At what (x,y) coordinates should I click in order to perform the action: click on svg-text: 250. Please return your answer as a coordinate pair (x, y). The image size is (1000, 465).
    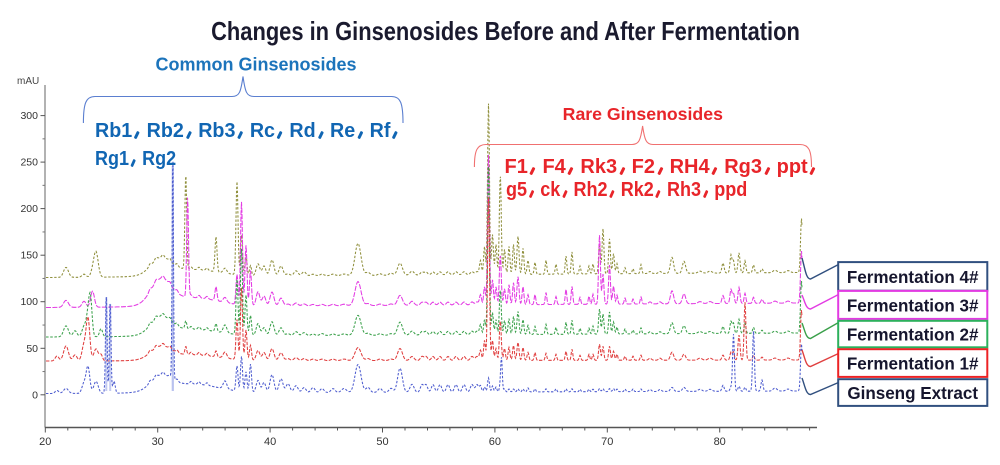
    Looking at the image, I should click on (29, 163).